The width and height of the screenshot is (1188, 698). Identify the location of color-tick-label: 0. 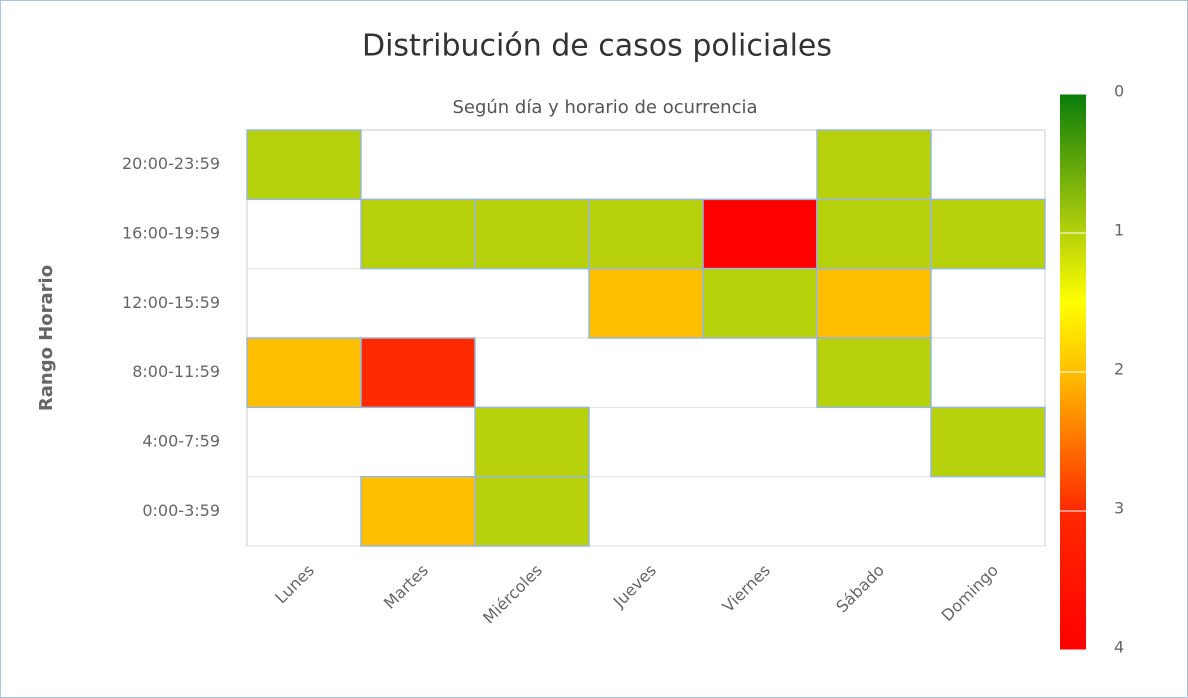
(1119, 91).